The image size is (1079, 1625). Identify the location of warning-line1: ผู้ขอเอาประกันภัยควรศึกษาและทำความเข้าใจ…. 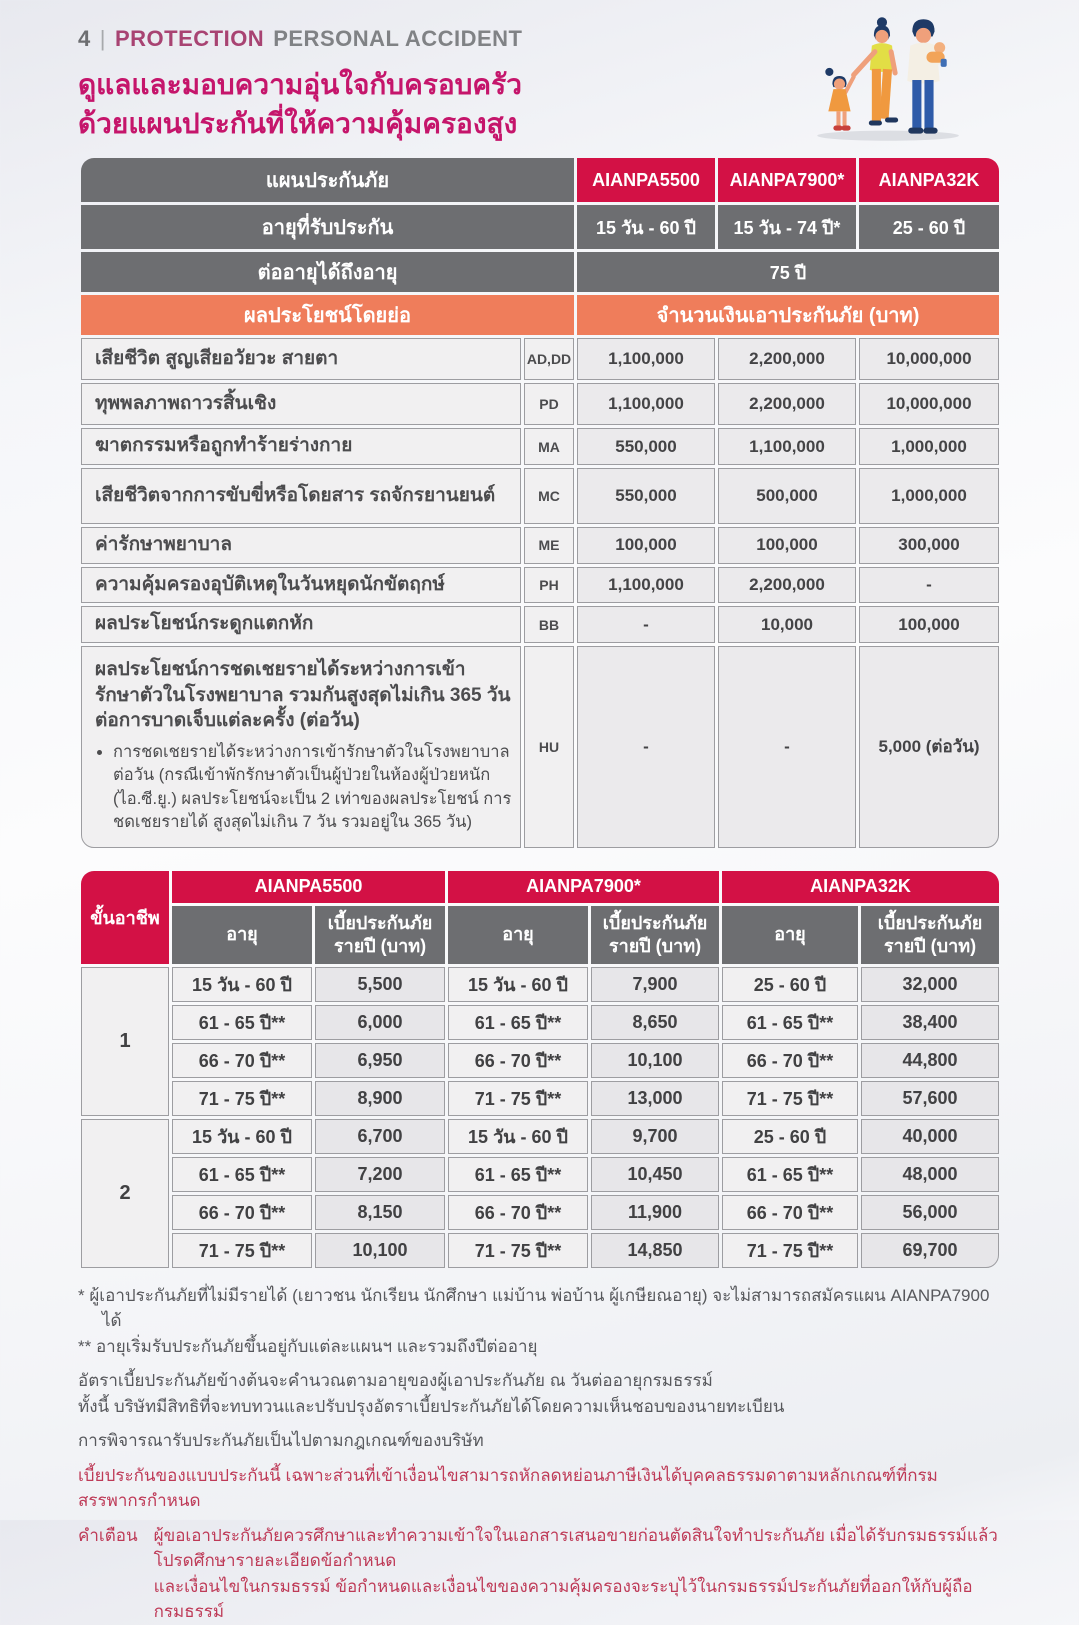
(575, 1548).